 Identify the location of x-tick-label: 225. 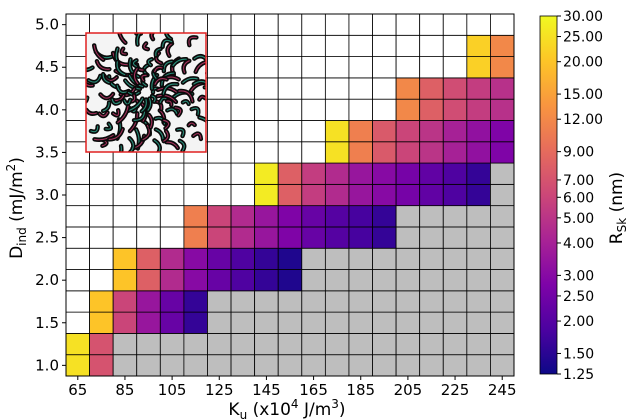
(455, 390).